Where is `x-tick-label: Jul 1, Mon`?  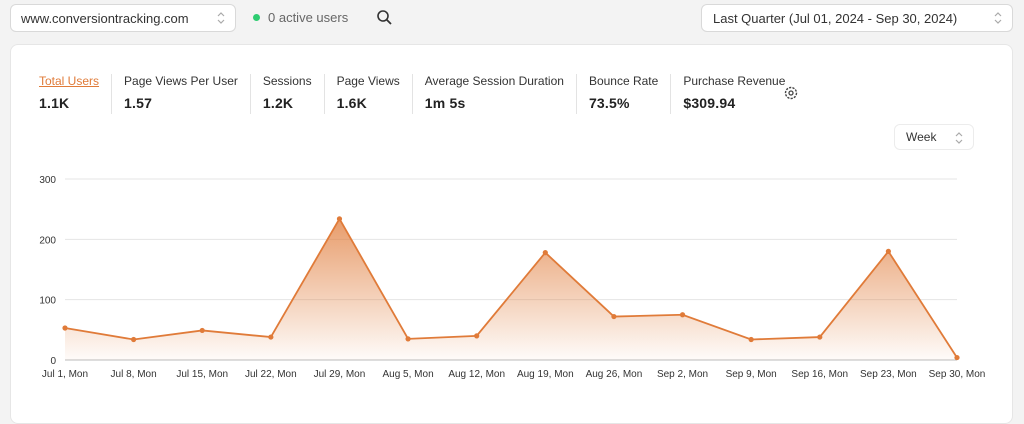
x-tick-label: Jul 1, Mon is located at coordinates (65, 374).